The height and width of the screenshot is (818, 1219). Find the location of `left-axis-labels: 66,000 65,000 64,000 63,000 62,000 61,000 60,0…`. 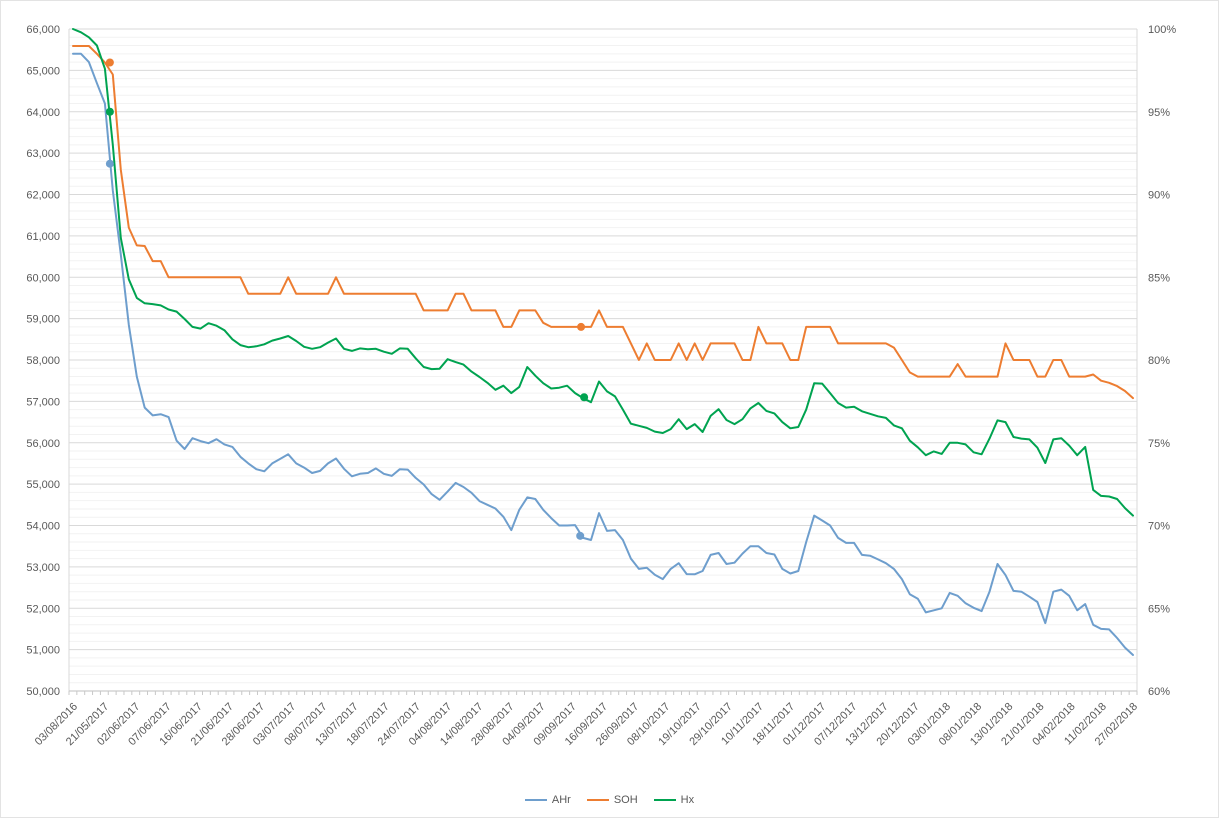

left-axis-labels: 66,000 65,000 64,000 63,000 62,000 61,000 60,0… is located at coordinates (43, 361).